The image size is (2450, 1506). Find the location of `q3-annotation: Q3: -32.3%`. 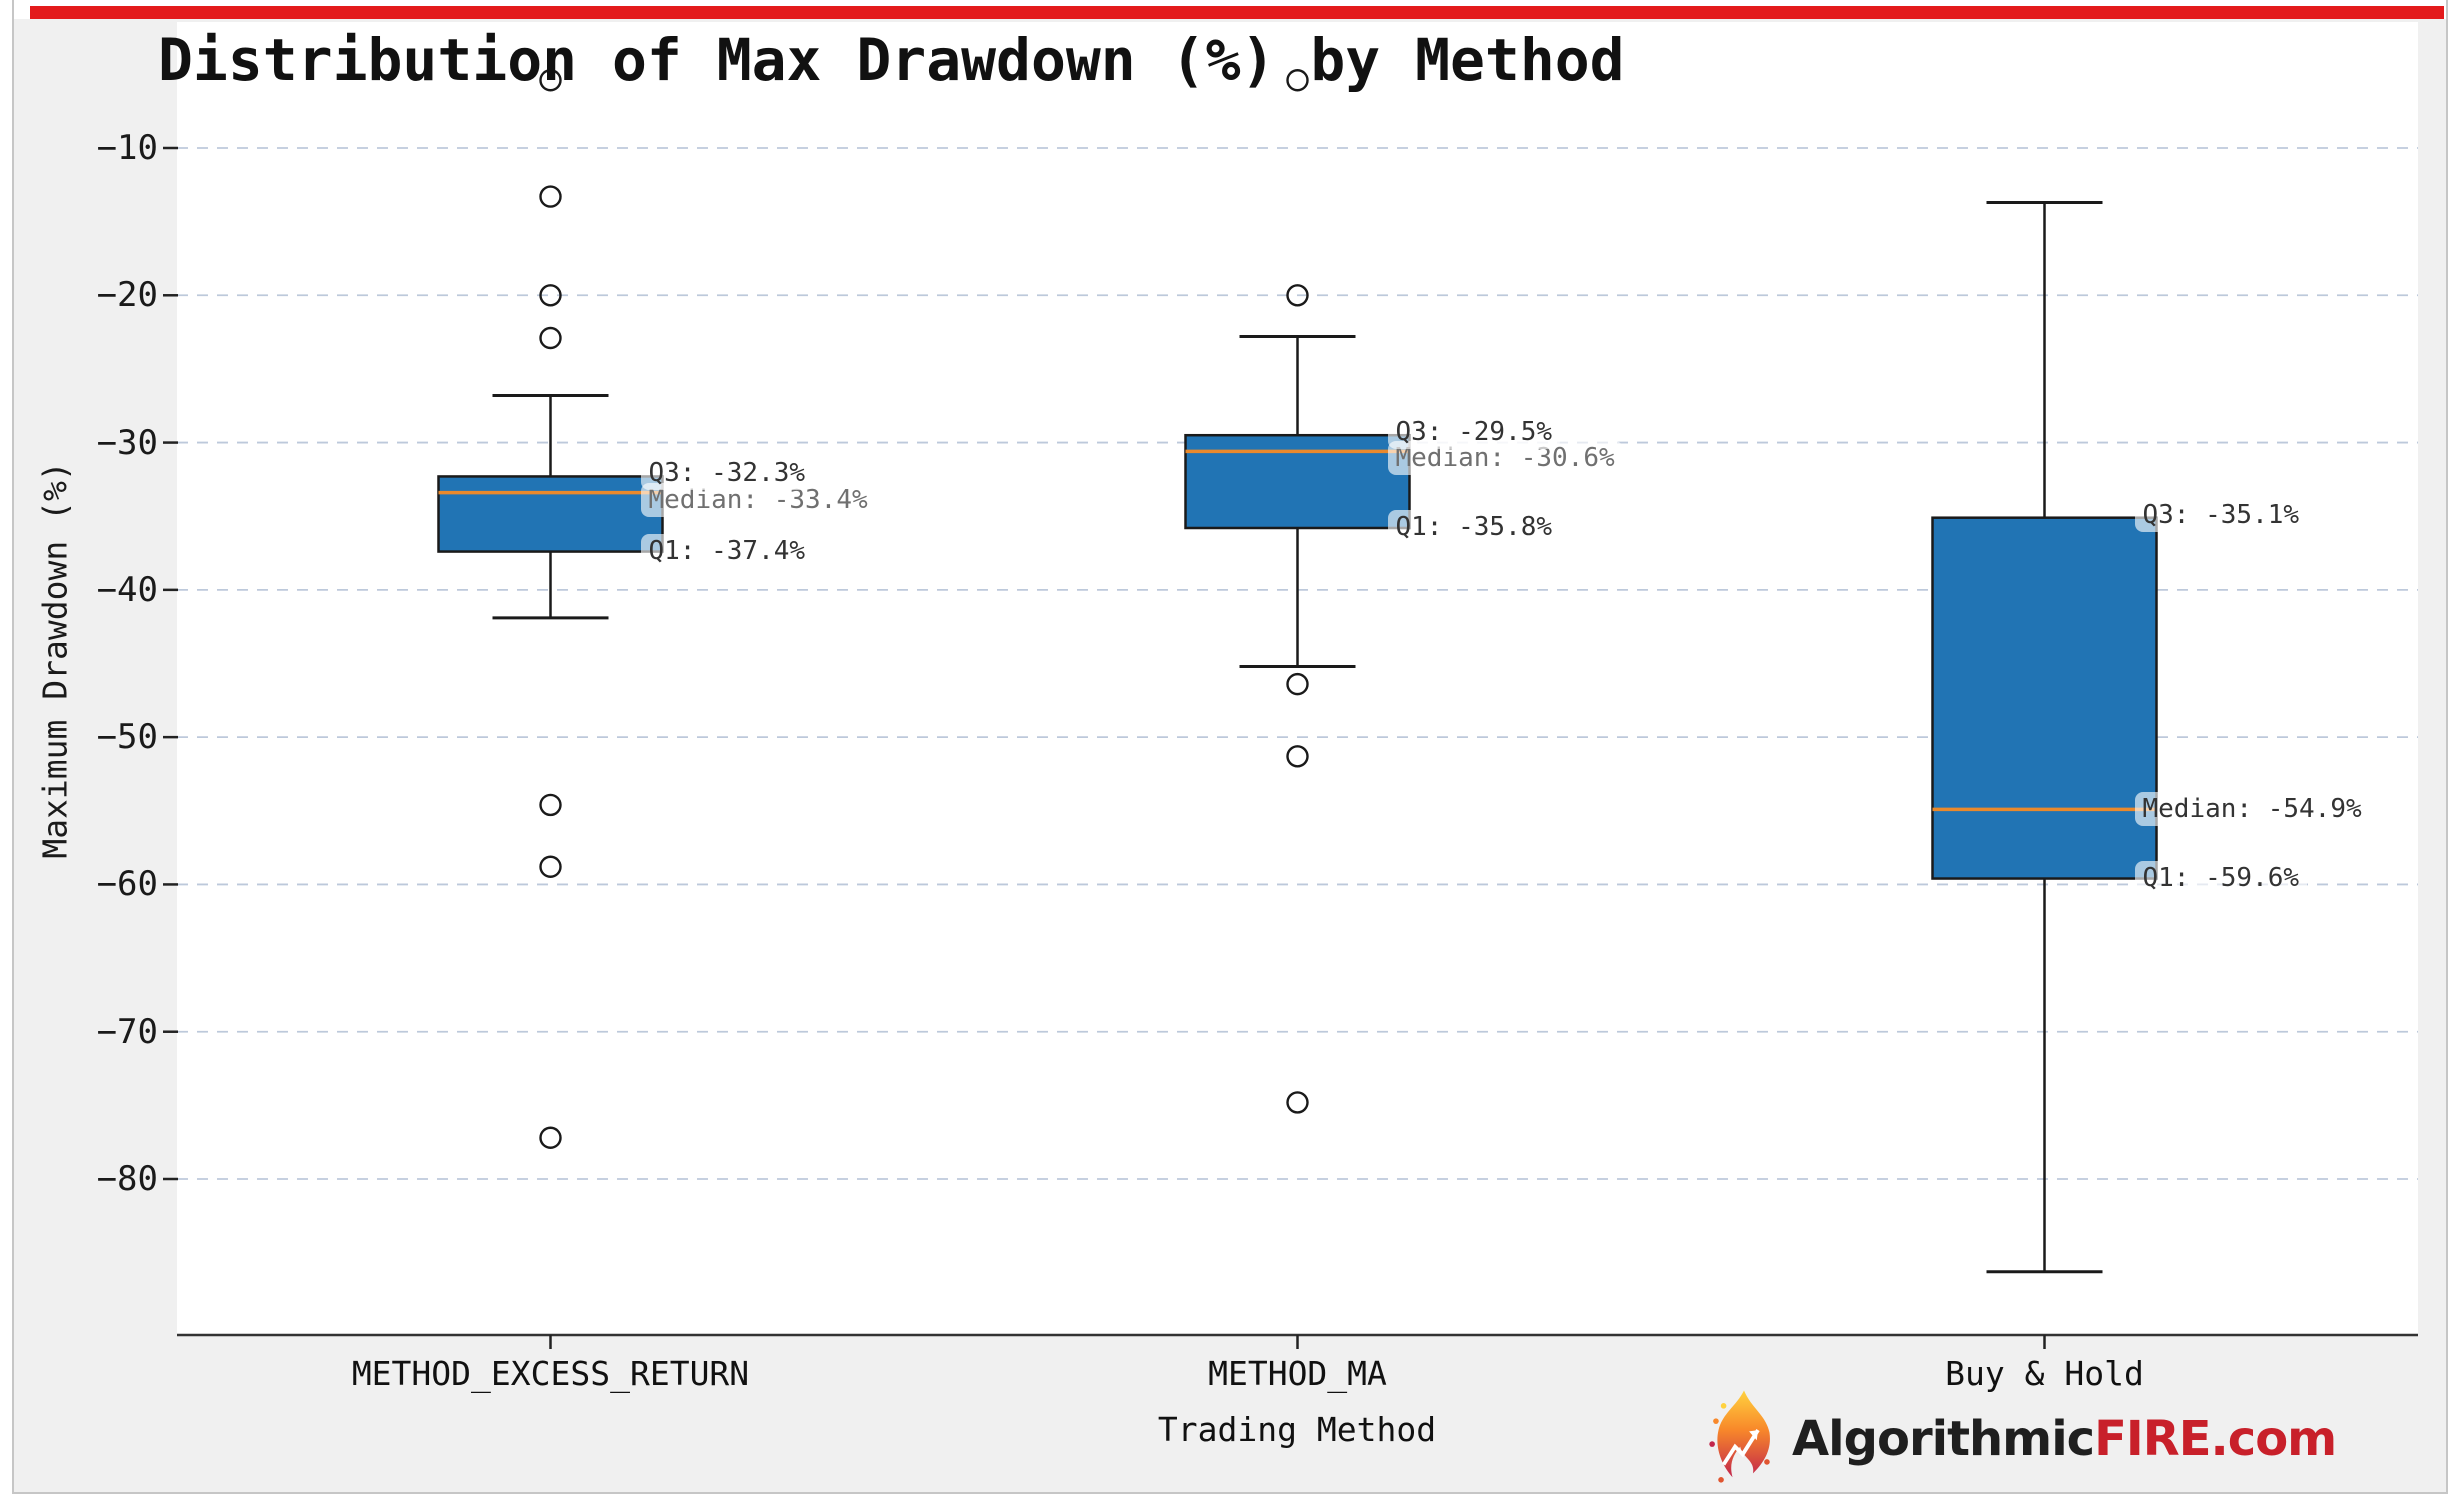

q3-annotation: Q3: -32.3% is located at coordinates (727, 473).